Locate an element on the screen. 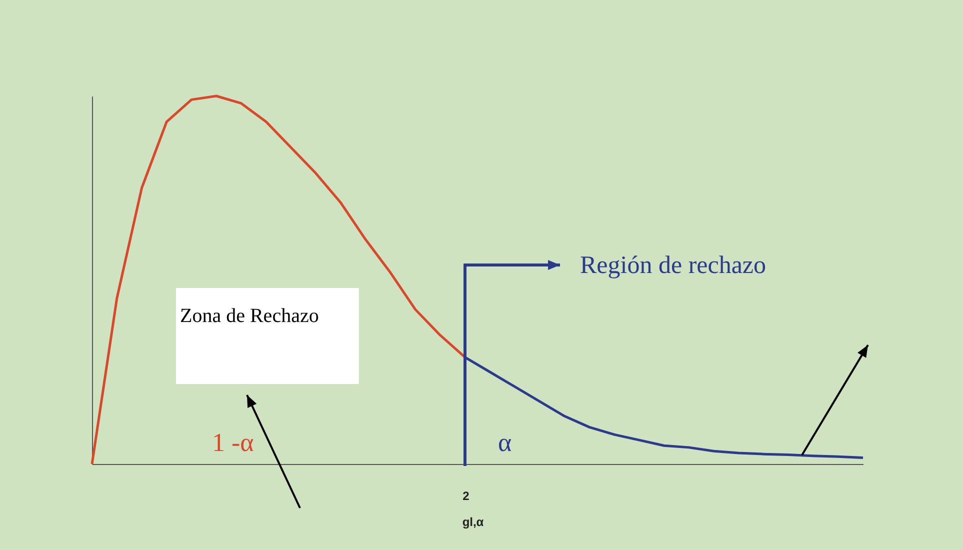  annotation: α is located at coordinates (505, 442).